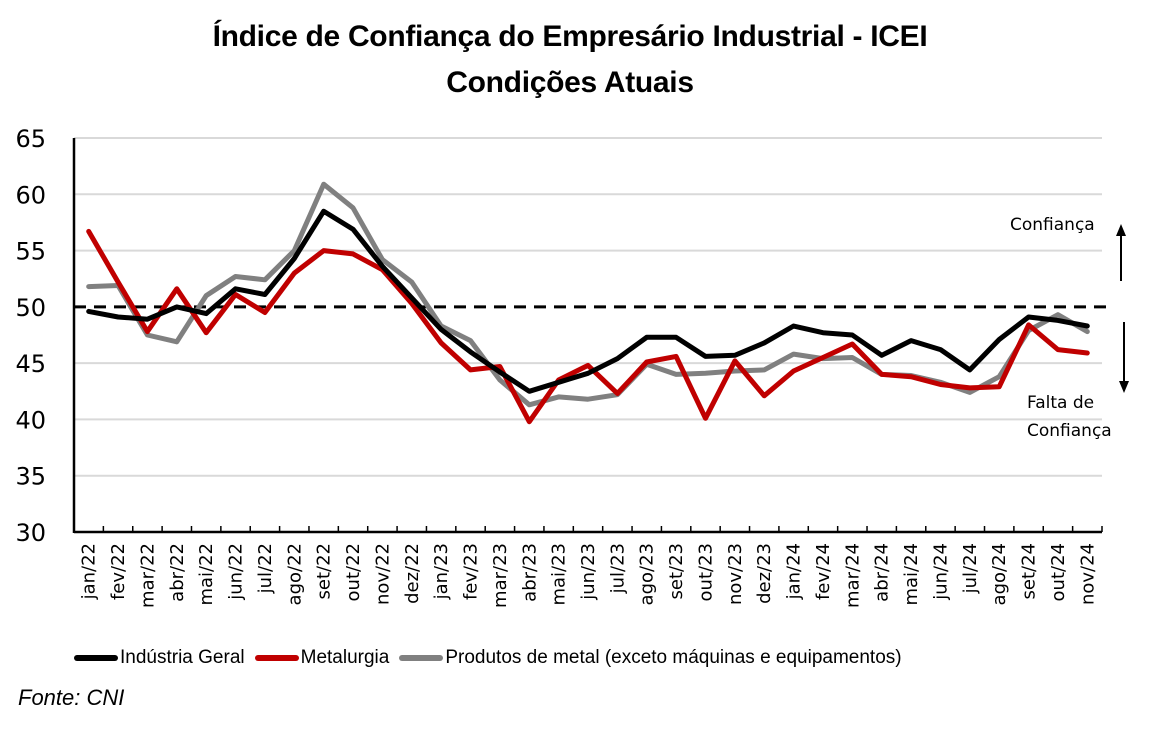  What do you see at coordinates (970, 568) in the screenshot?
I see `x-tick-label: jul/24` at bounding box center [970, 568].